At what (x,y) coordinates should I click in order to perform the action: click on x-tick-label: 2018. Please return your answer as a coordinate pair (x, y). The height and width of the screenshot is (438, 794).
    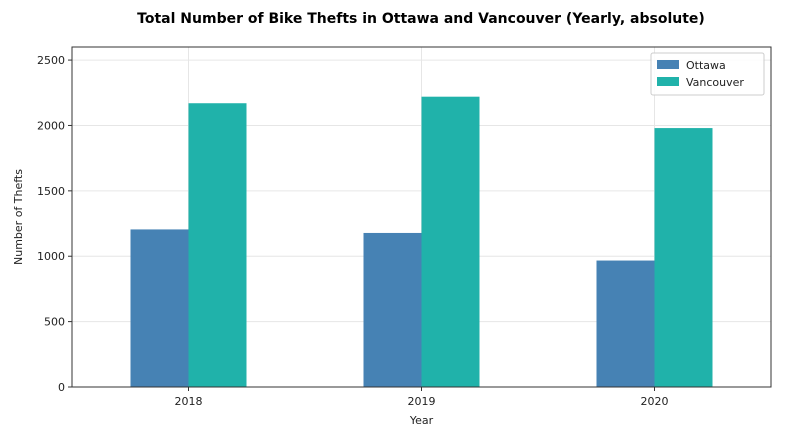
    Looking at the image, I should click on (189, 401).